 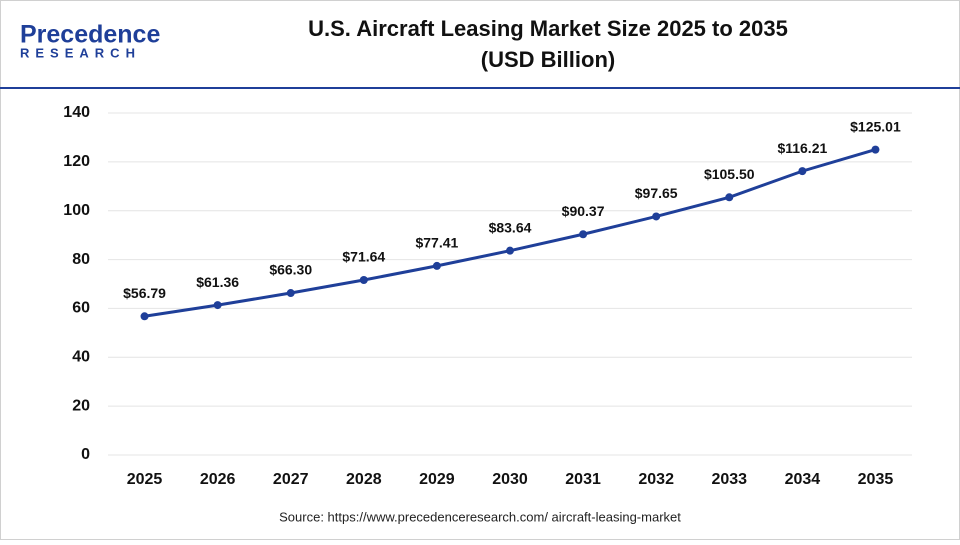 I want to click on data-label: $56.79, so click(x=144, y=293).